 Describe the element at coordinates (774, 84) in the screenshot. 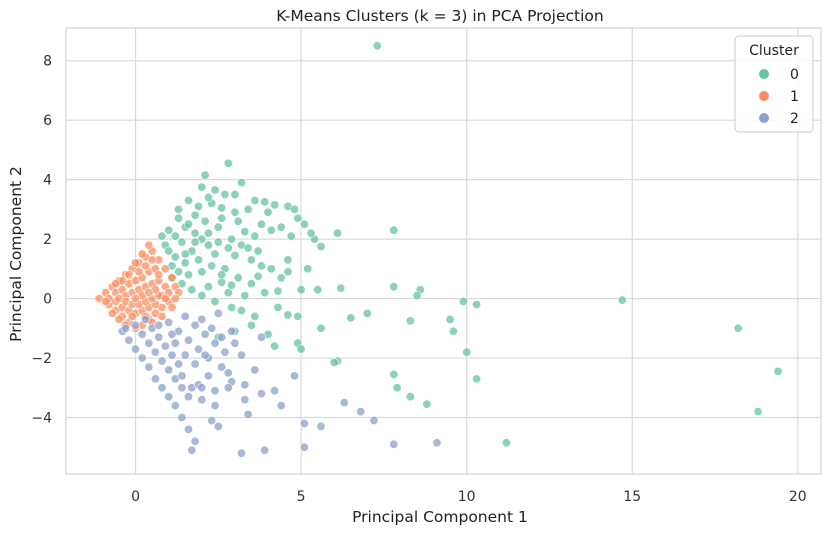

I see `legend: Cluster 0 1 2` at that location.